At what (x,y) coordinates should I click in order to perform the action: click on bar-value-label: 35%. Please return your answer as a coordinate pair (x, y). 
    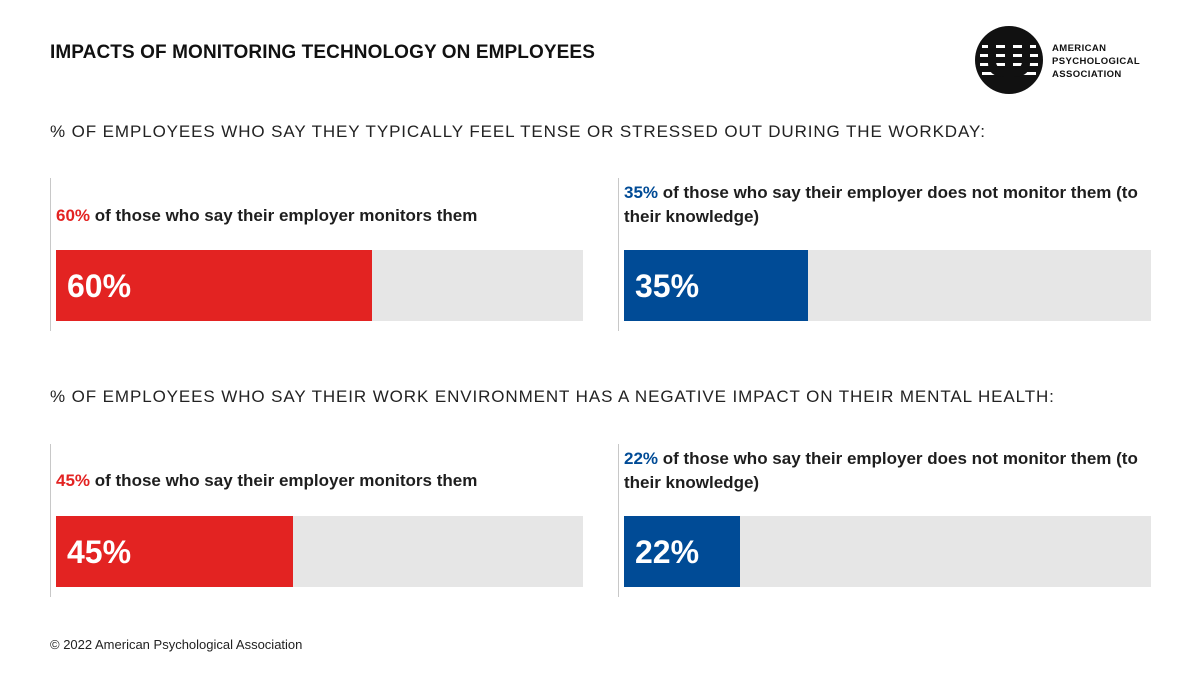
    Looking at the image, I should click on (667, 285).